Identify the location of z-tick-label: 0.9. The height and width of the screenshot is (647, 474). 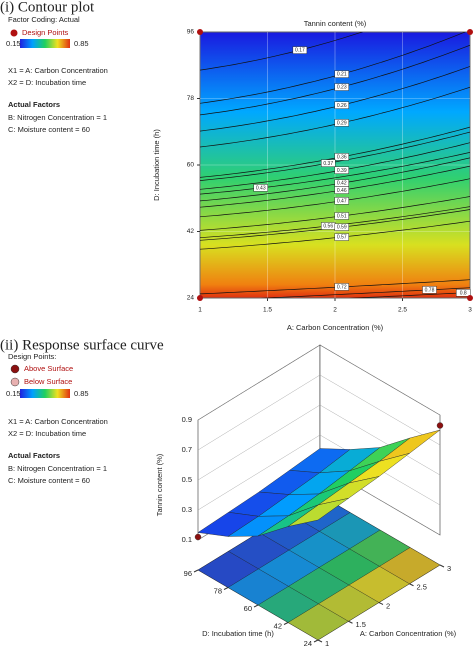
(187, 419).